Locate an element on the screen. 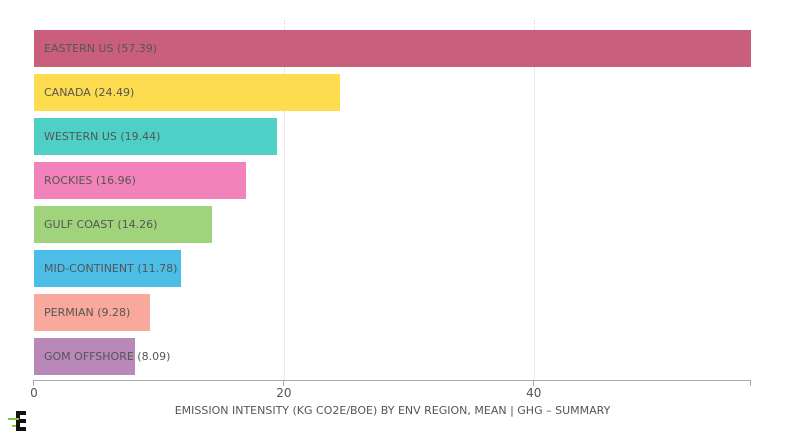 The height and width of the screenshot is (439, 800). bar-label: ROCKIES (16.96) is located at coordinates (90, 180).